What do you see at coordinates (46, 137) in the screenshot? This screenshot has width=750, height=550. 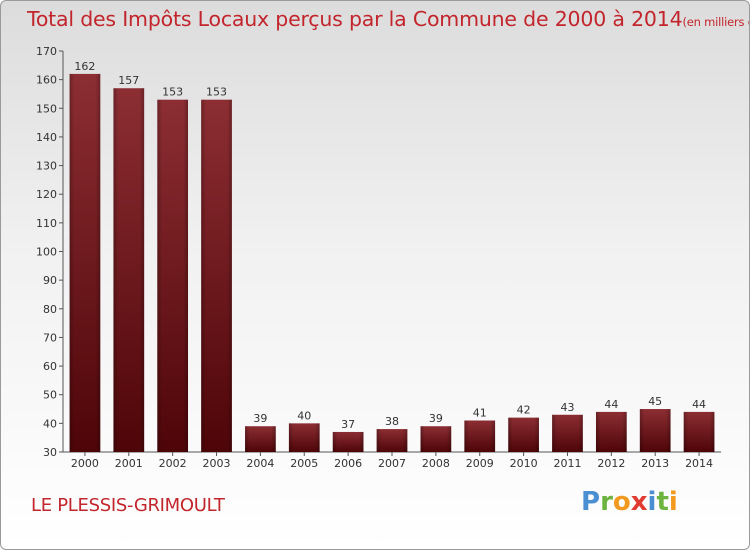 I see `y-tick-label: 140` at bounding box center [46, 137].